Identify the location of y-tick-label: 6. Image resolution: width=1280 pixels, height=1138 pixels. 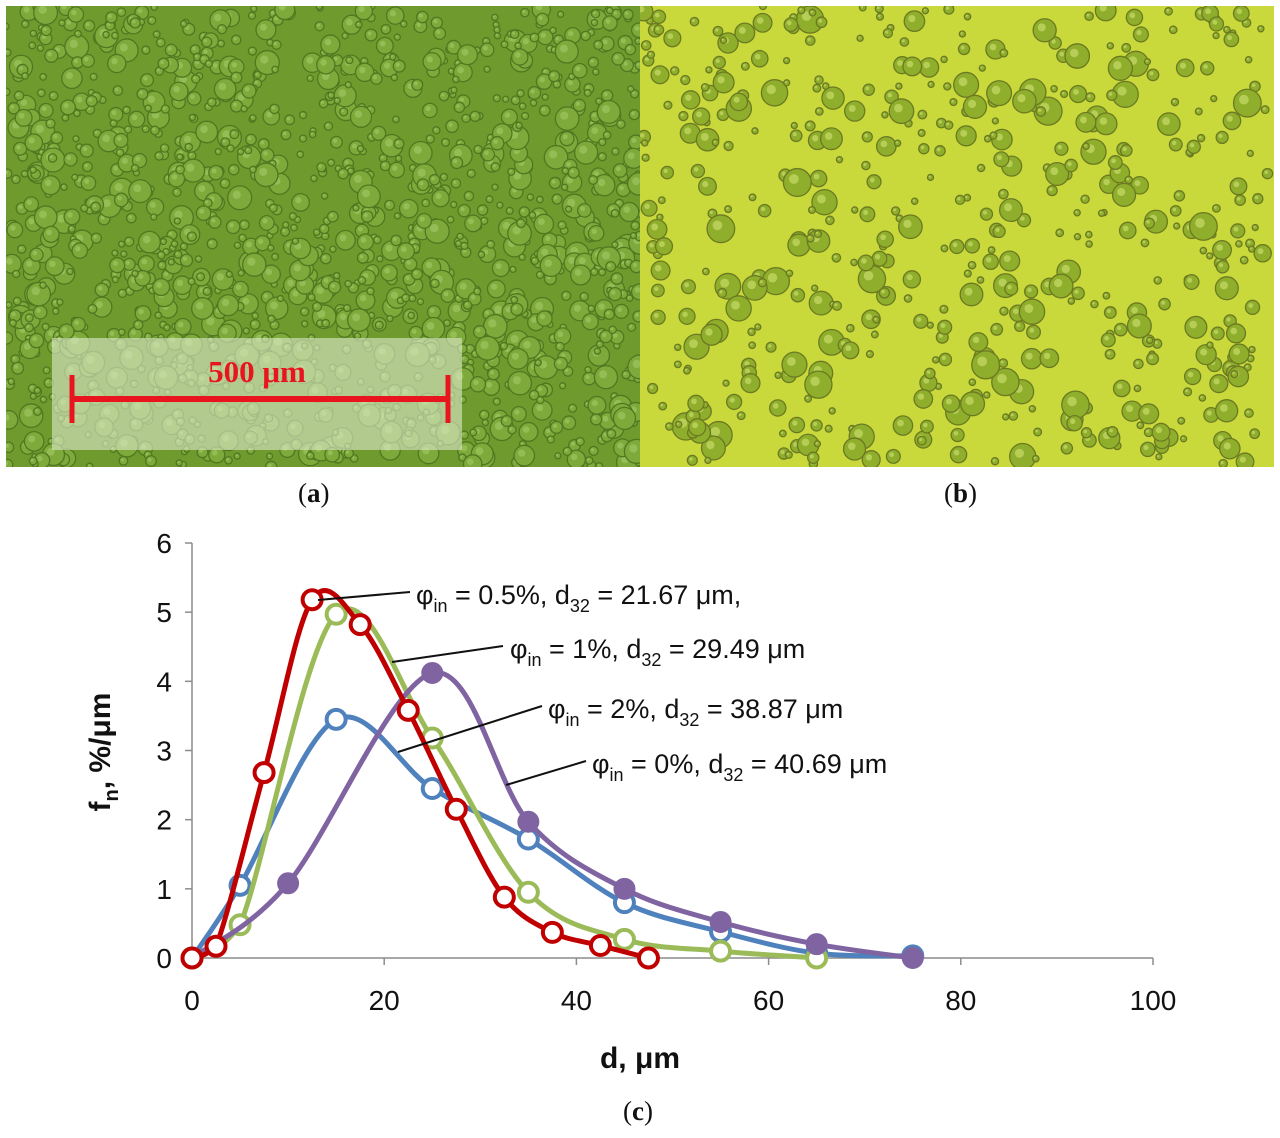
(164, 543).